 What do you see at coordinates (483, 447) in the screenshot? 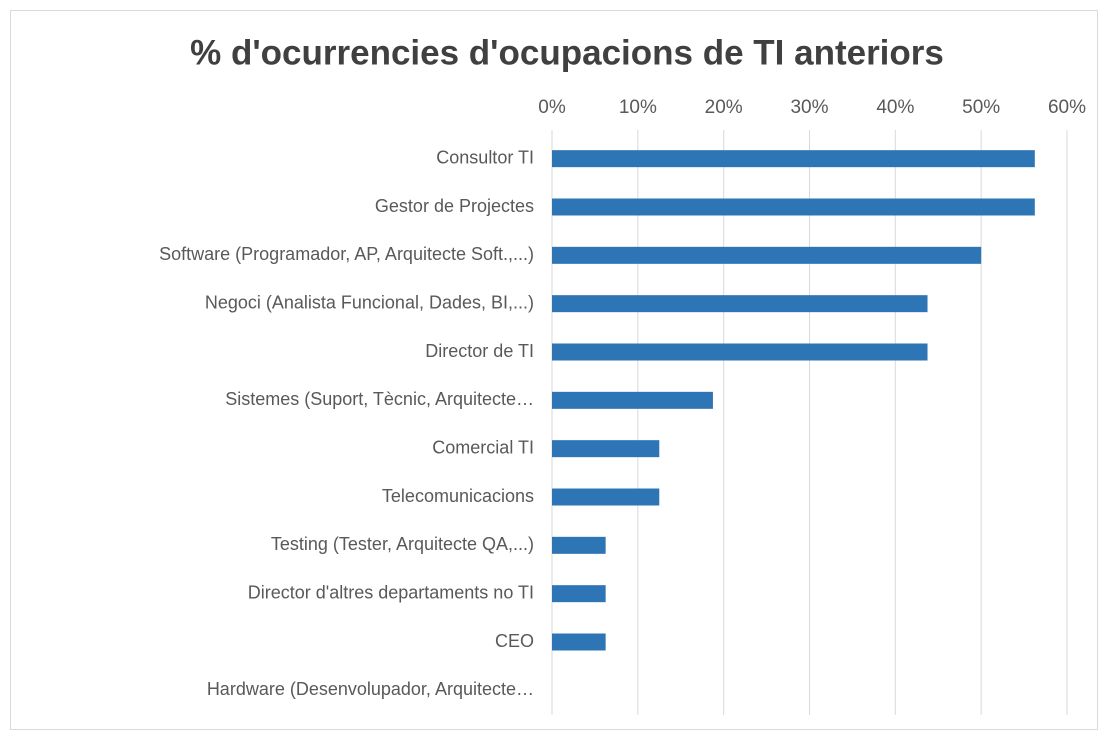
I see `y-tick-label: Comercial TI` at bounding box center [483, 447].